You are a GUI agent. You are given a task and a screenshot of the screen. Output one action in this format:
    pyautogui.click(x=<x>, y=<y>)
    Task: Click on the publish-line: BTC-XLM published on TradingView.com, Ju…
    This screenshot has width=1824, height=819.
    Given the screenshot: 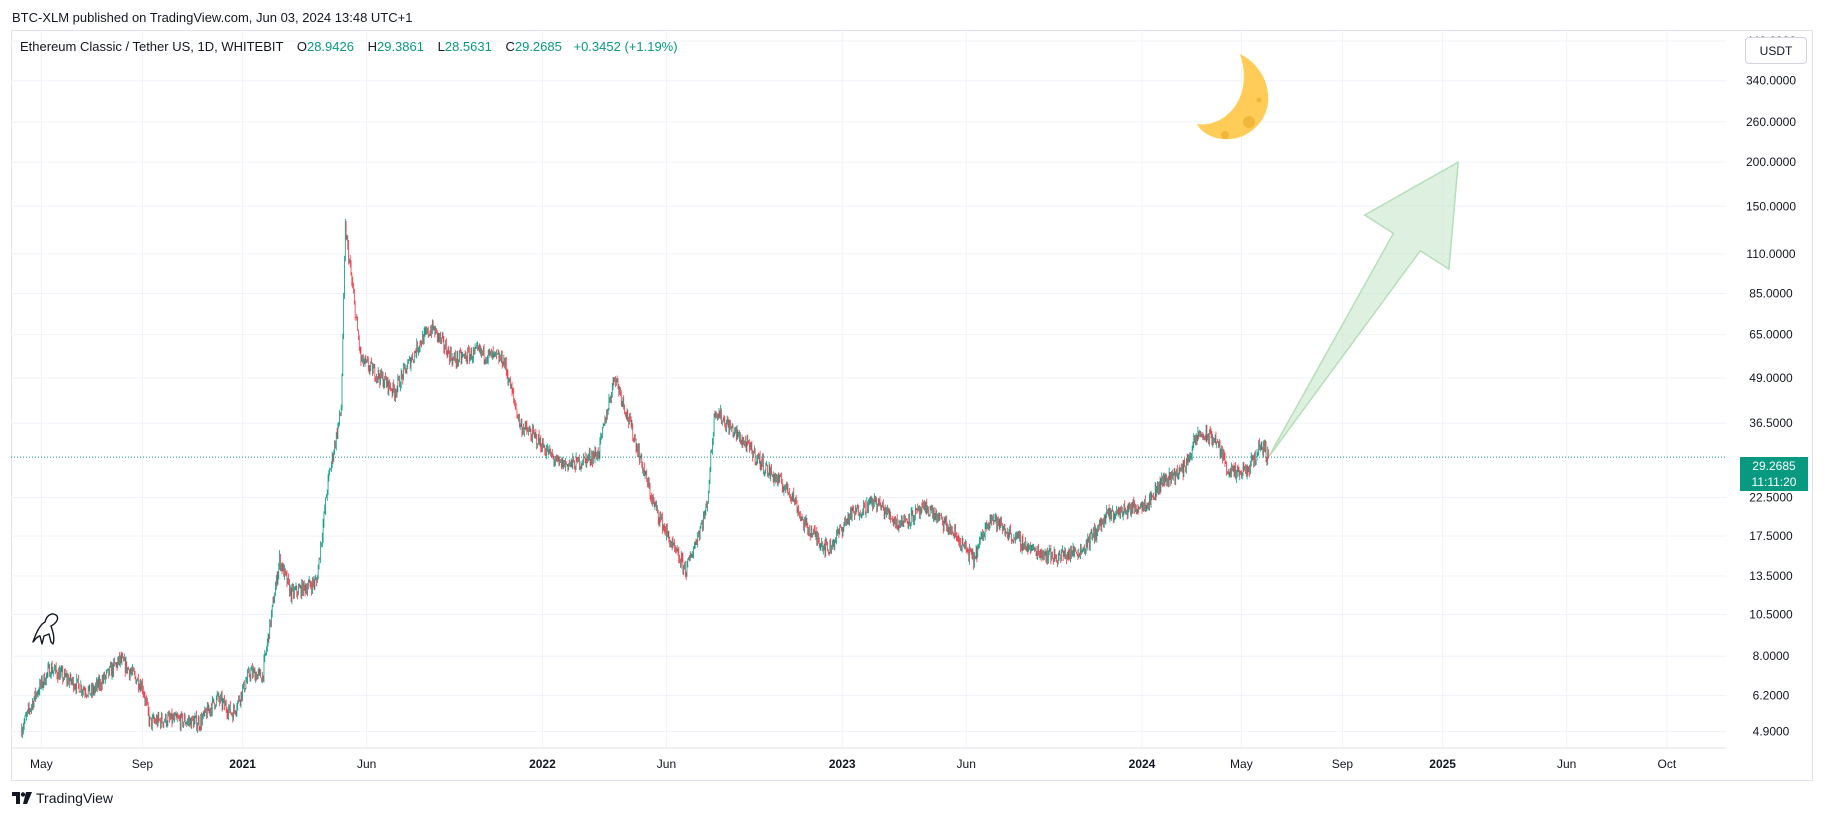 What is the action you would take?
    pyautogui.click(x=212, y=17)
    